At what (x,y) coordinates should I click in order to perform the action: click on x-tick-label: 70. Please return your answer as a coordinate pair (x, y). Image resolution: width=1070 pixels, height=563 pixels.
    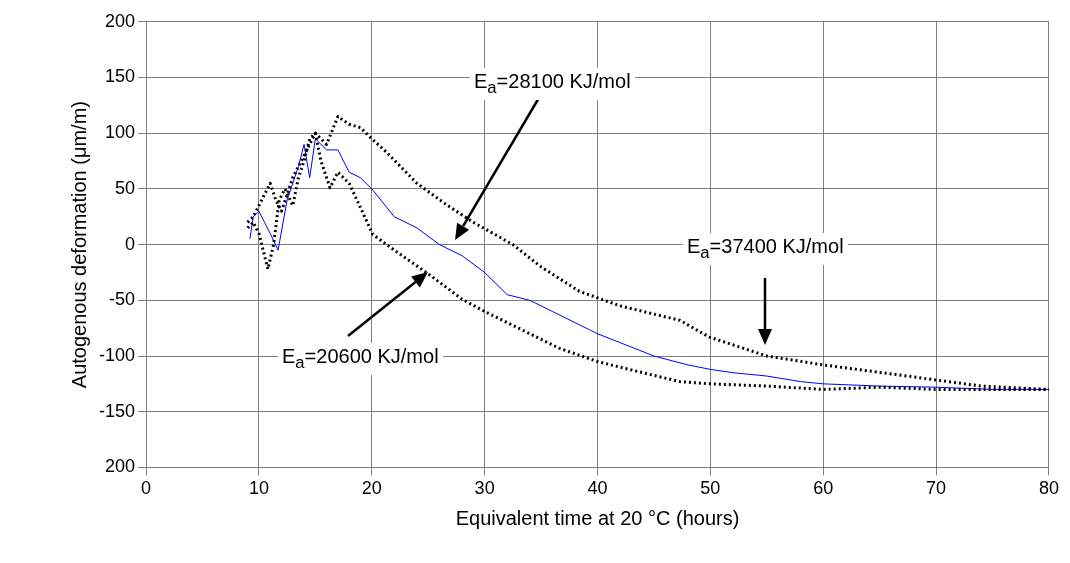
    Looking at the image, I should click on (936, 488).